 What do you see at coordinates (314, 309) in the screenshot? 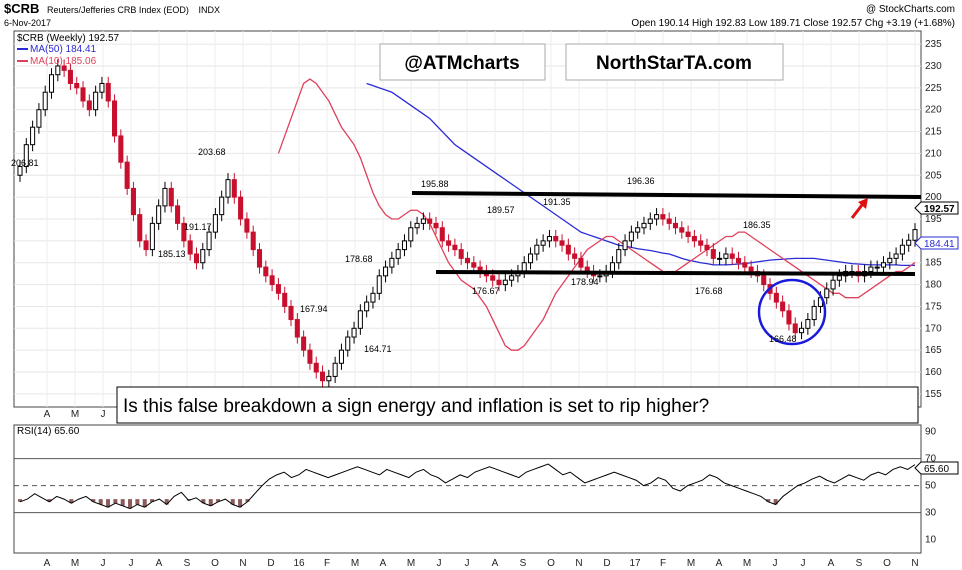
I see `annotation-167-94: 167.94` at bounding box center [314, 309].